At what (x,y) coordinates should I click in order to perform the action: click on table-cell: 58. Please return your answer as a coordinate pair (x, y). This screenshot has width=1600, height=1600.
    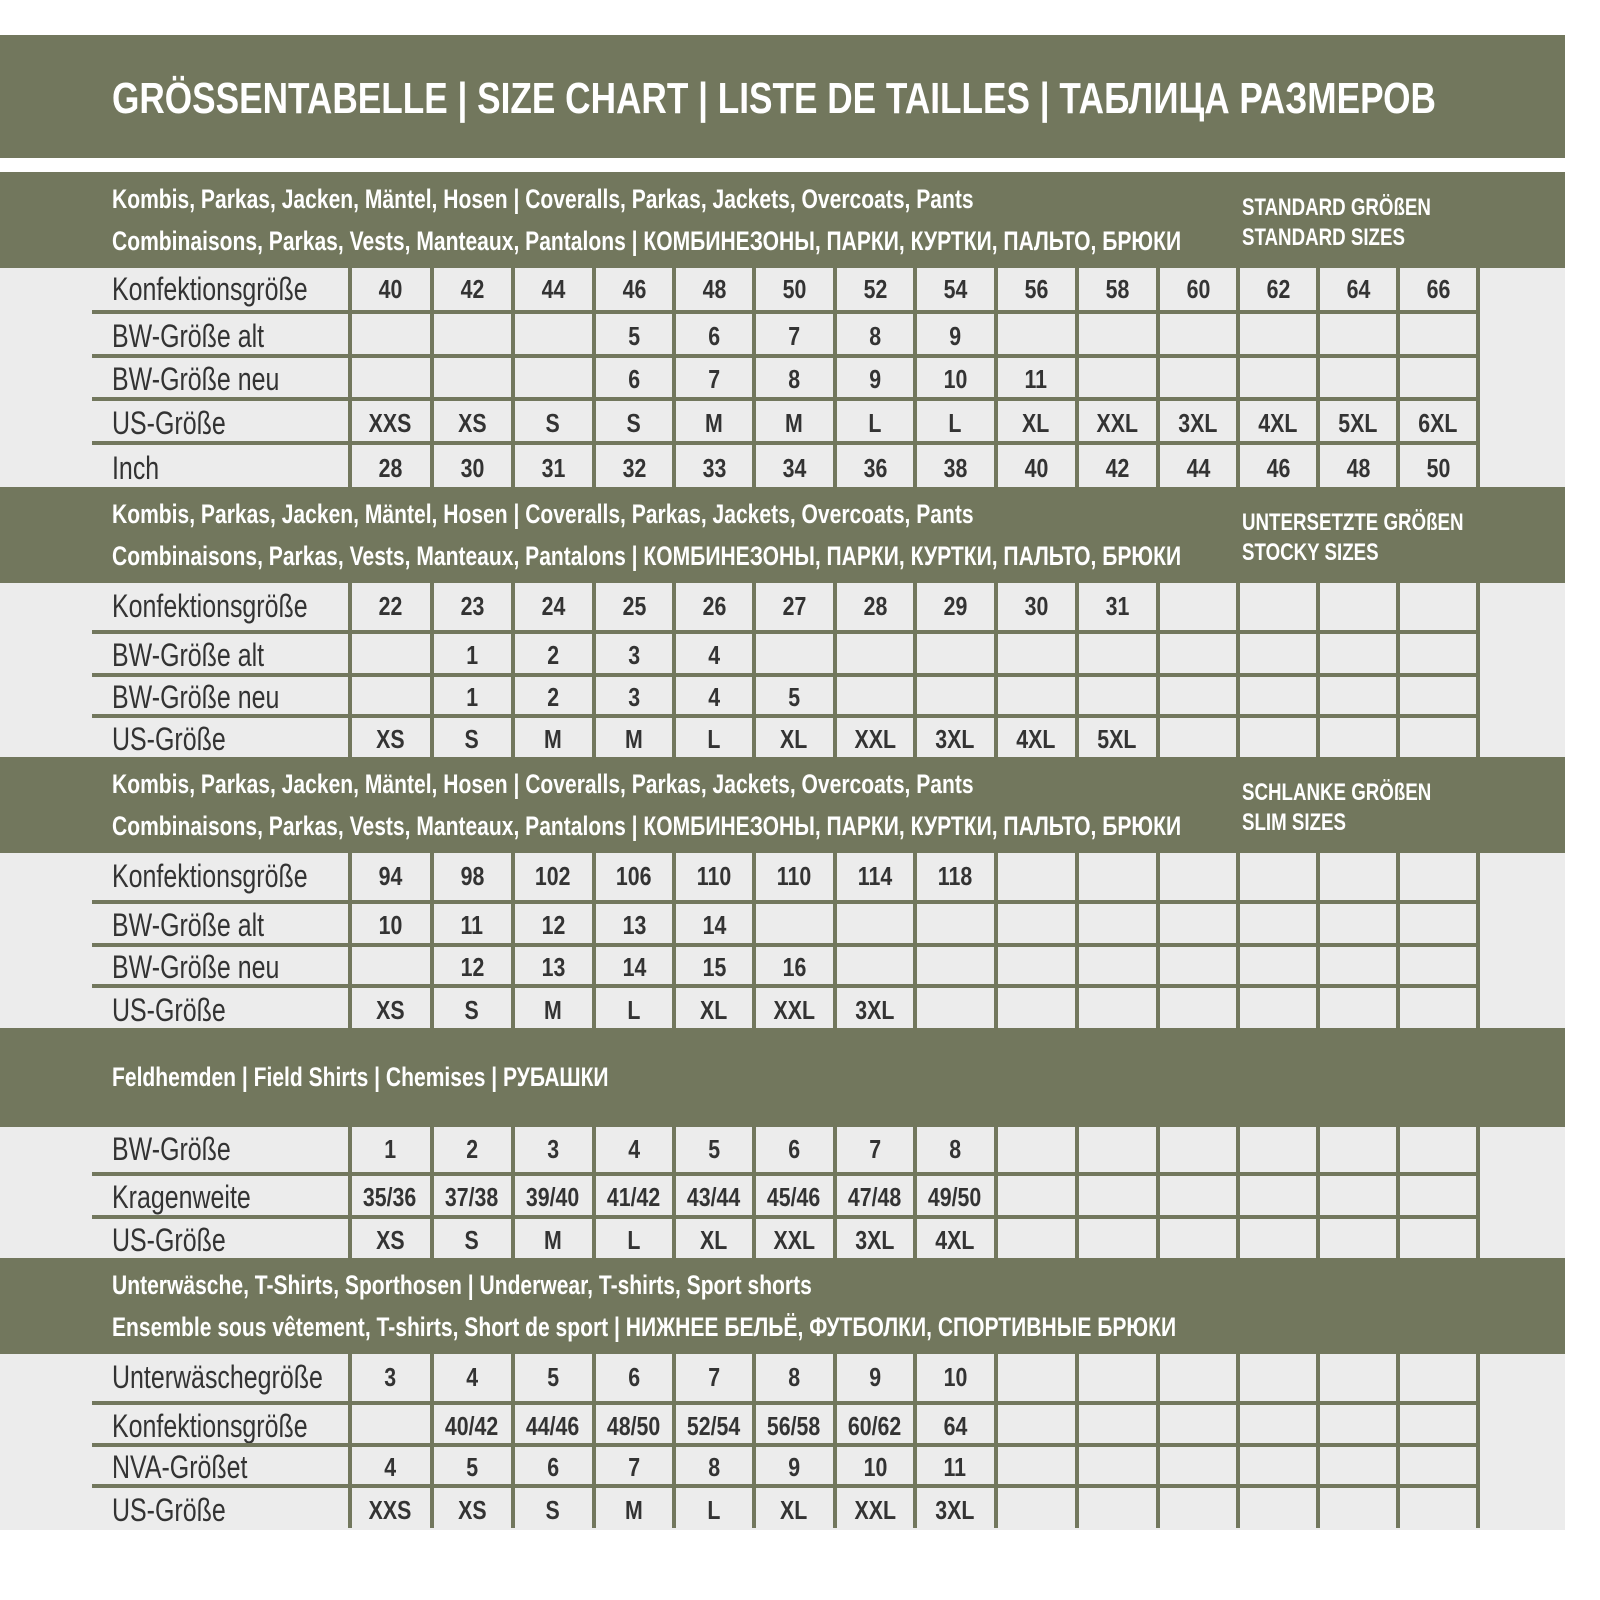
    Looking at the image, I should click on (1117, 289).